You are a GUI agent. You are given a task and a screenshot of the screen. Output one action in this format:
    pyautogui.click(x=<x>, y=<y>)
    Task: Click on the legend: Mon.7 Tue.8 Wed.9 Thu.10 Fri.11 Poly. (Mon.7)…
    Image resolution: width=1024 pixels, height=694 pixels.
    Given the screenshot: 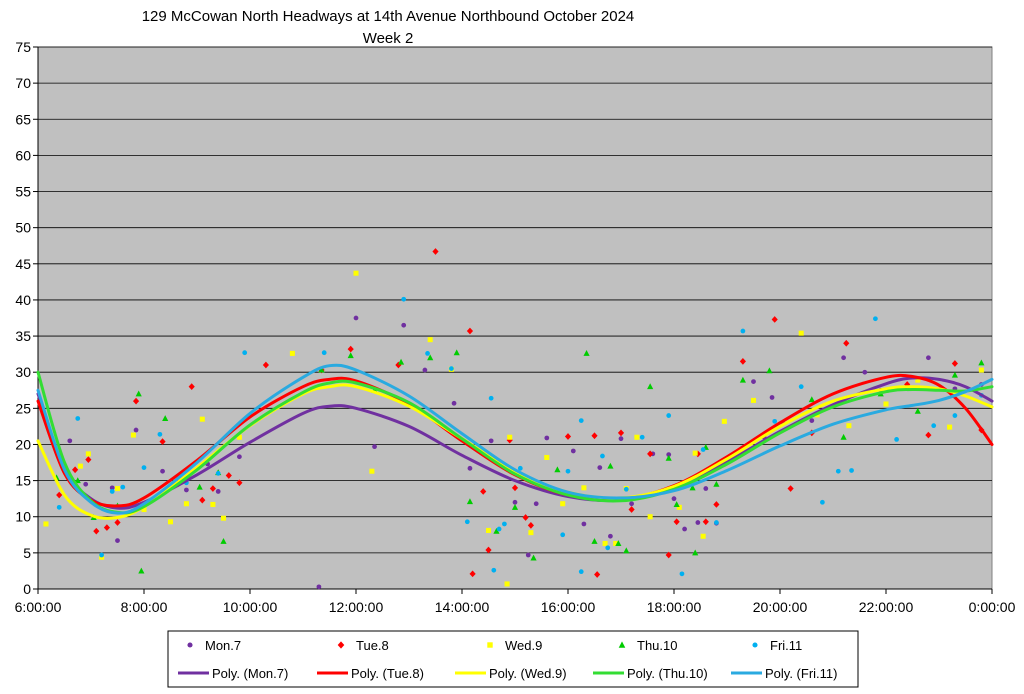 What is the action you would take?
    pyautogui.click(x=513, y=659)
    